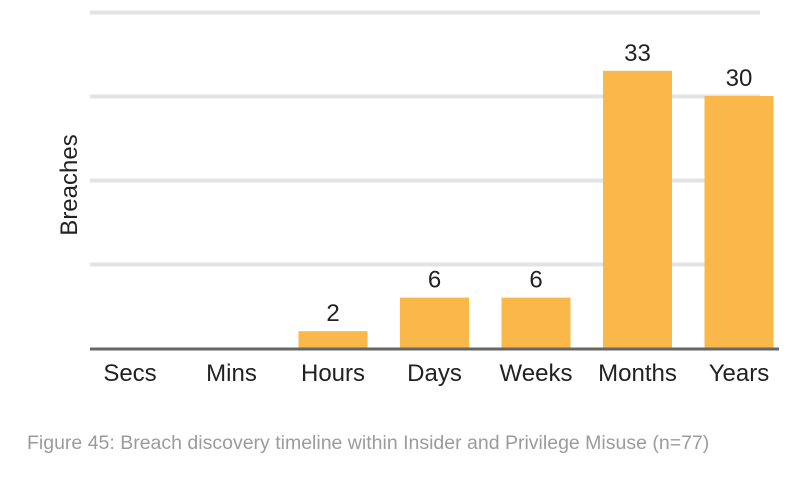 The width and height of the screenshot is (799, 502). I want to click on data-label: 33, so click(637, 53).